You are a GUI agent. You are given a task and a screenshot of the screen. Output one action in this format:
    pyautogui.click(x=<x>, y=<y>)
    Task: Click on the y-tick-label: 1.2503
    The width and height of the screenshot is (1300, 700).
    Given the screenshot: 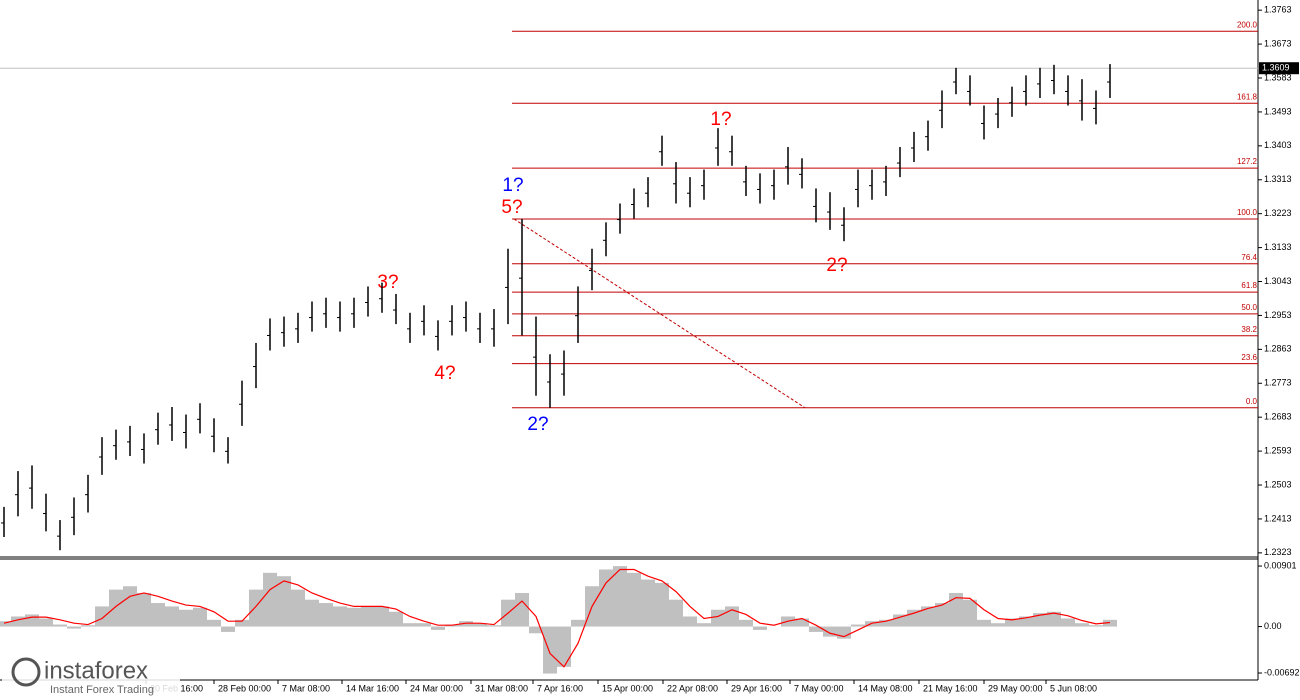 What is the action you would take?
    pyautogui.click(x=1278, y=484)
    